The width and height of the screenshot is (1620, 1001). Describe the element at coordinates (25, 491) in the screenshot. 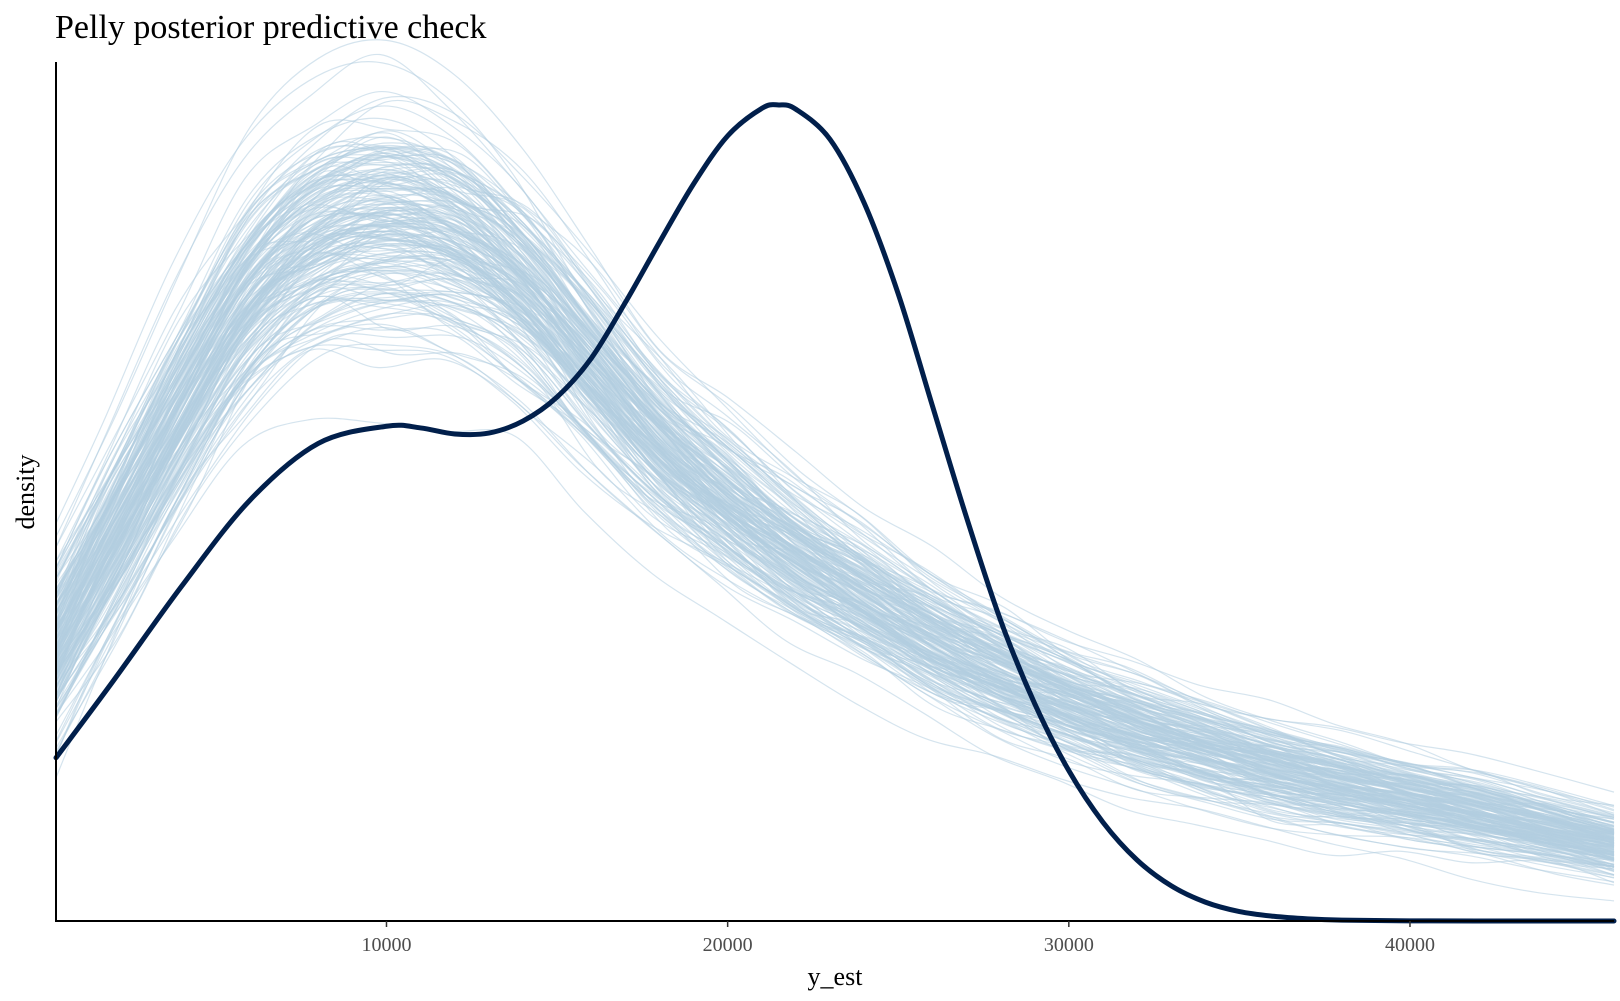

I see `y-axis-label: density` at that location.